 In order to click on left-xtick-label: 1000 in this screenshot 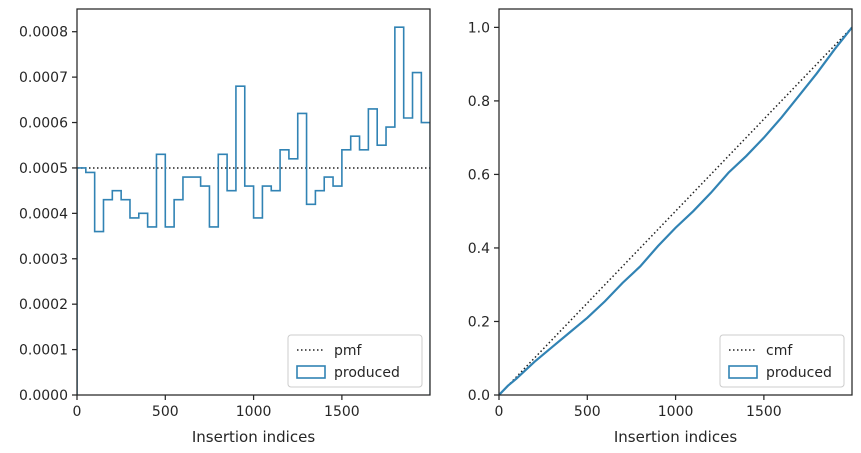, I will do `click(254, 412)`.